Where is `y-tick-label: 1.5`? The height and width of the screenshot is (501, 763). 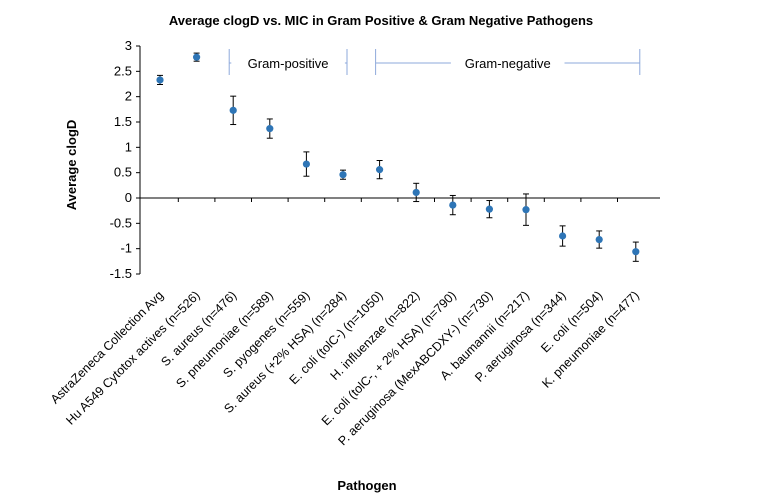
y-tick-label: 1.5 is located at coordinates (123, 121).